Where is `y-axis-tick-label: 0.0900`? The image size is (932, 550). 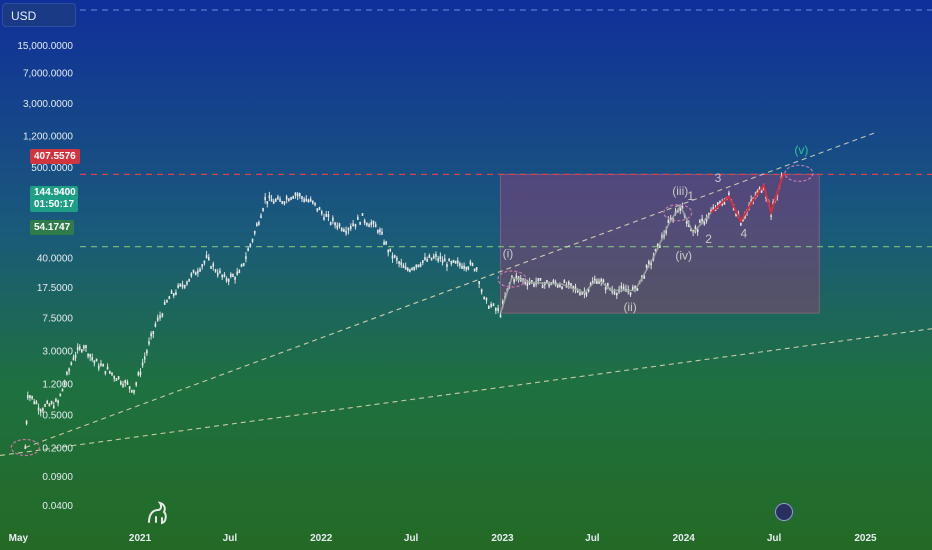 y-axis-tick-label: 0.0900 is located at coordinates (57, 477).